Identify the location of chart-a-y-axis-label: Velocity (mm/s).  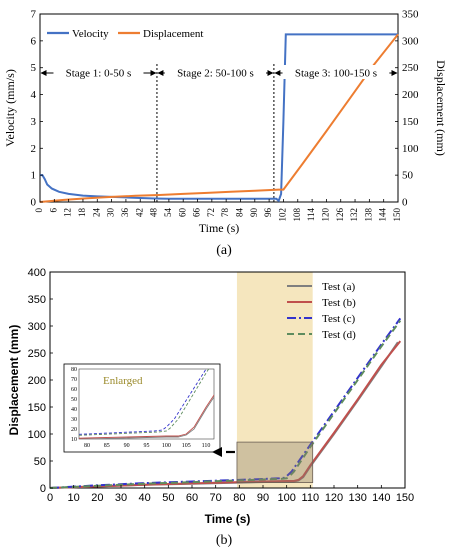
(10, 108).